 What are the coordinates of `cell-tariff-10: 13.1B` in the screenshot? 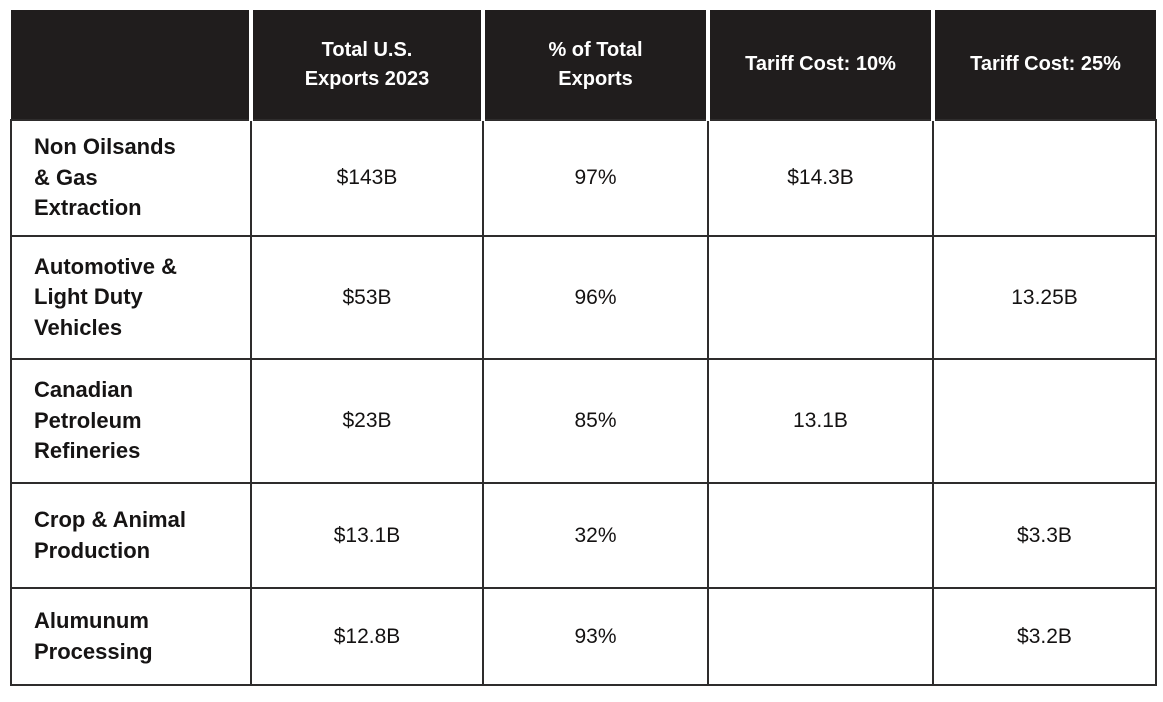 It's located at (820, 421).